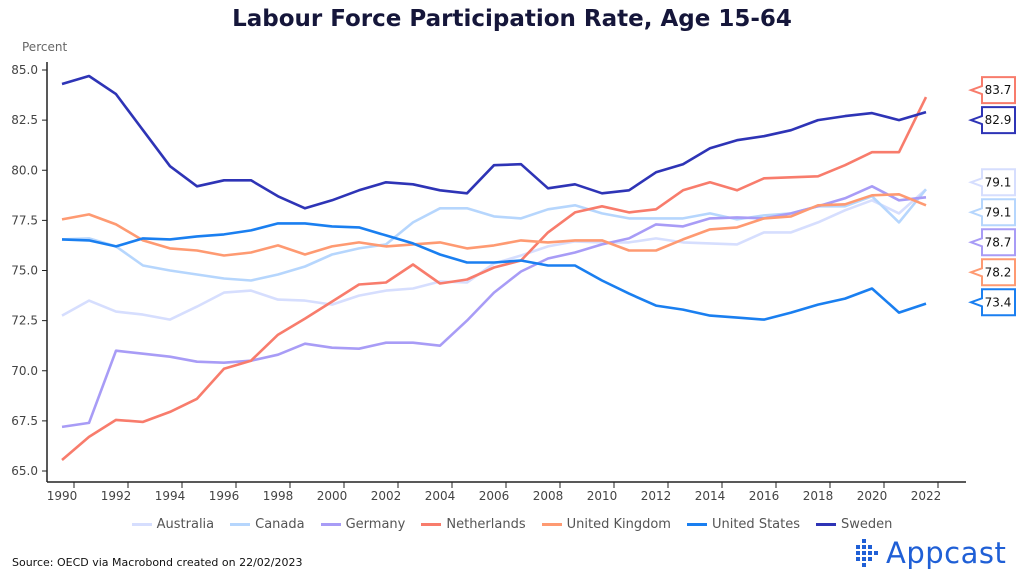 Image resolution: width=1024 pixels, height=582 pixels. What do you see at coordinates (24, 70) in the screenshot?
I see `y-tick-label: 85.0` at bounding box center [24, 70].